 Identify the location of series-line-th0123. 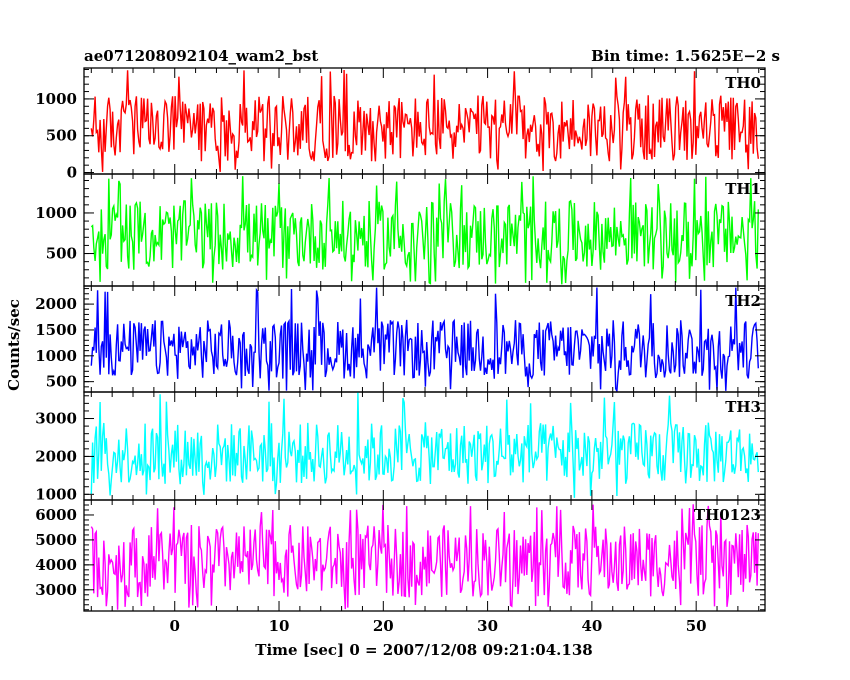
(424, 557).